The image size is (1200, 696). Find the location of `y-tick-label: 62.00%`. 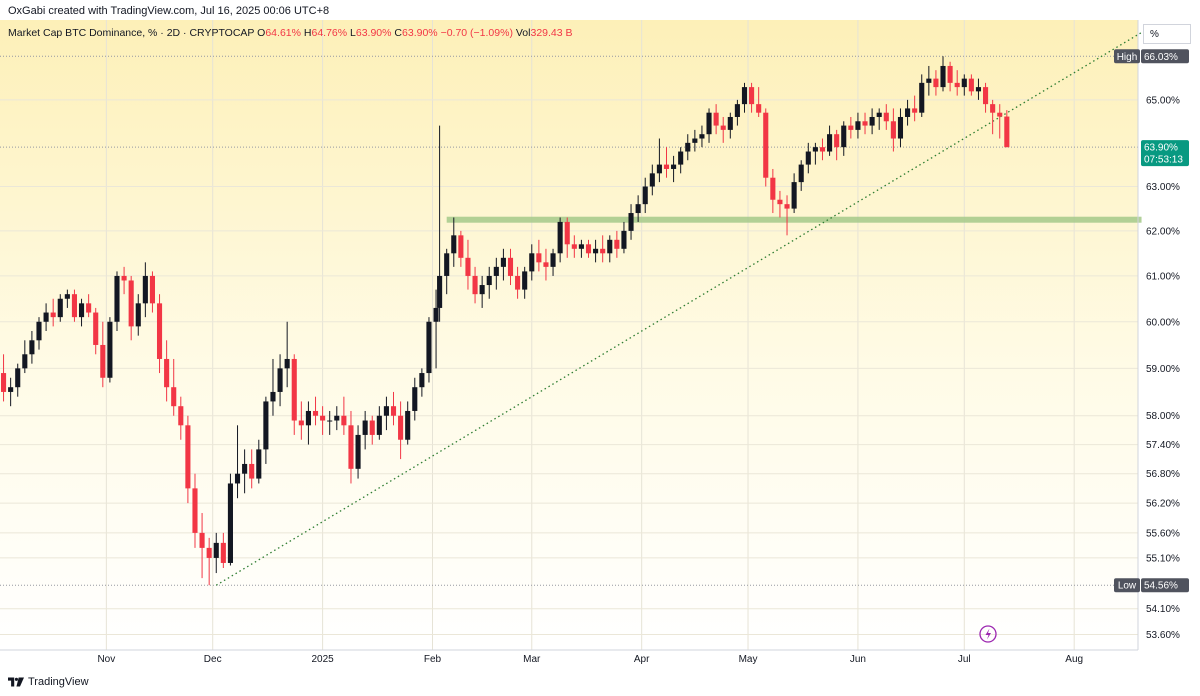

y-tick-label: 62.00% is located at coordinates (1163, 231).